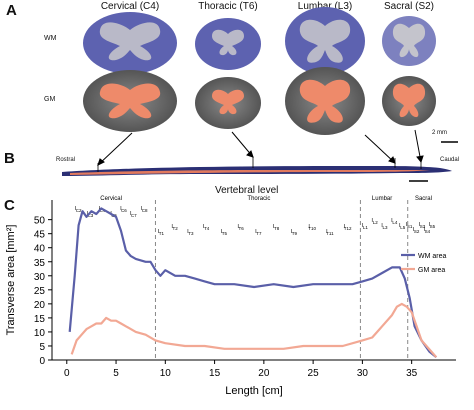 The height and width of the screenshot is (410, 474). What do you see at coordinates (40, 221) in the screenshot?
I see `y-tick-label: 50` at bounding box center [40, 221].